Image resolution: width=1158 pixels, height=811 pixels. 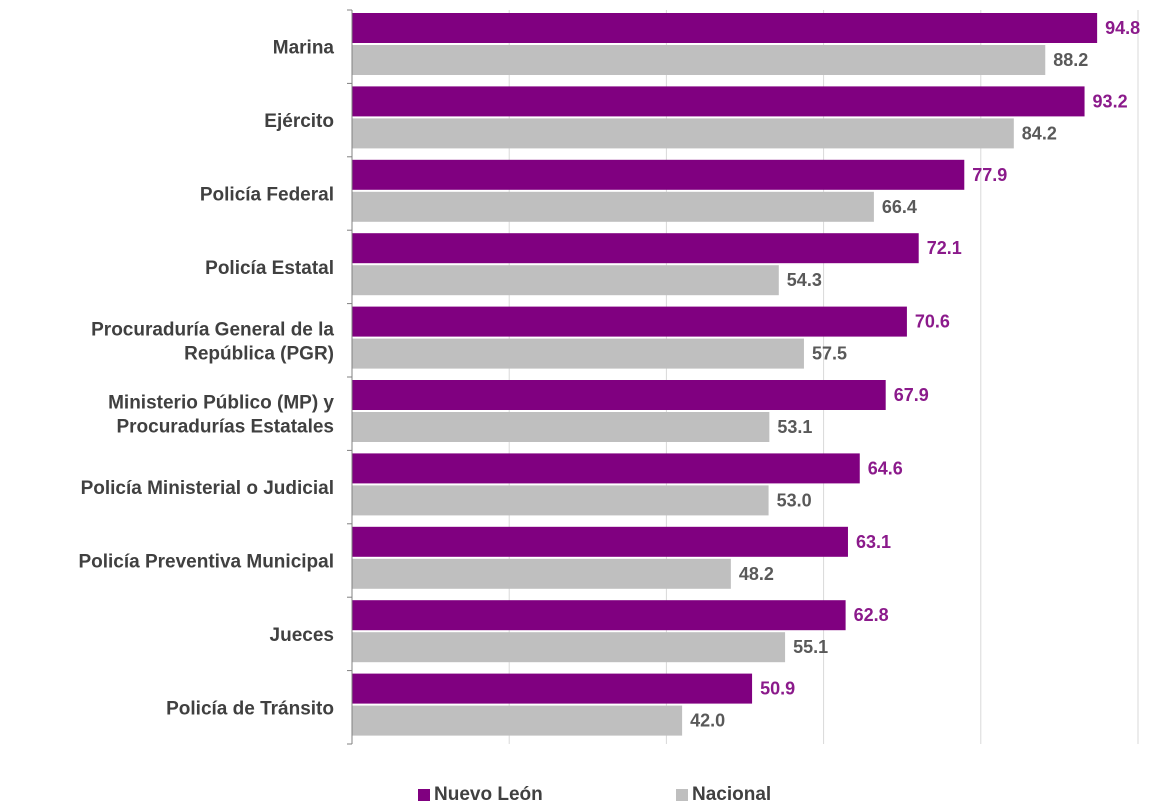 I want to click on legend-item-nuevo-leon: Nuevo León, so click(x=480, y=795).